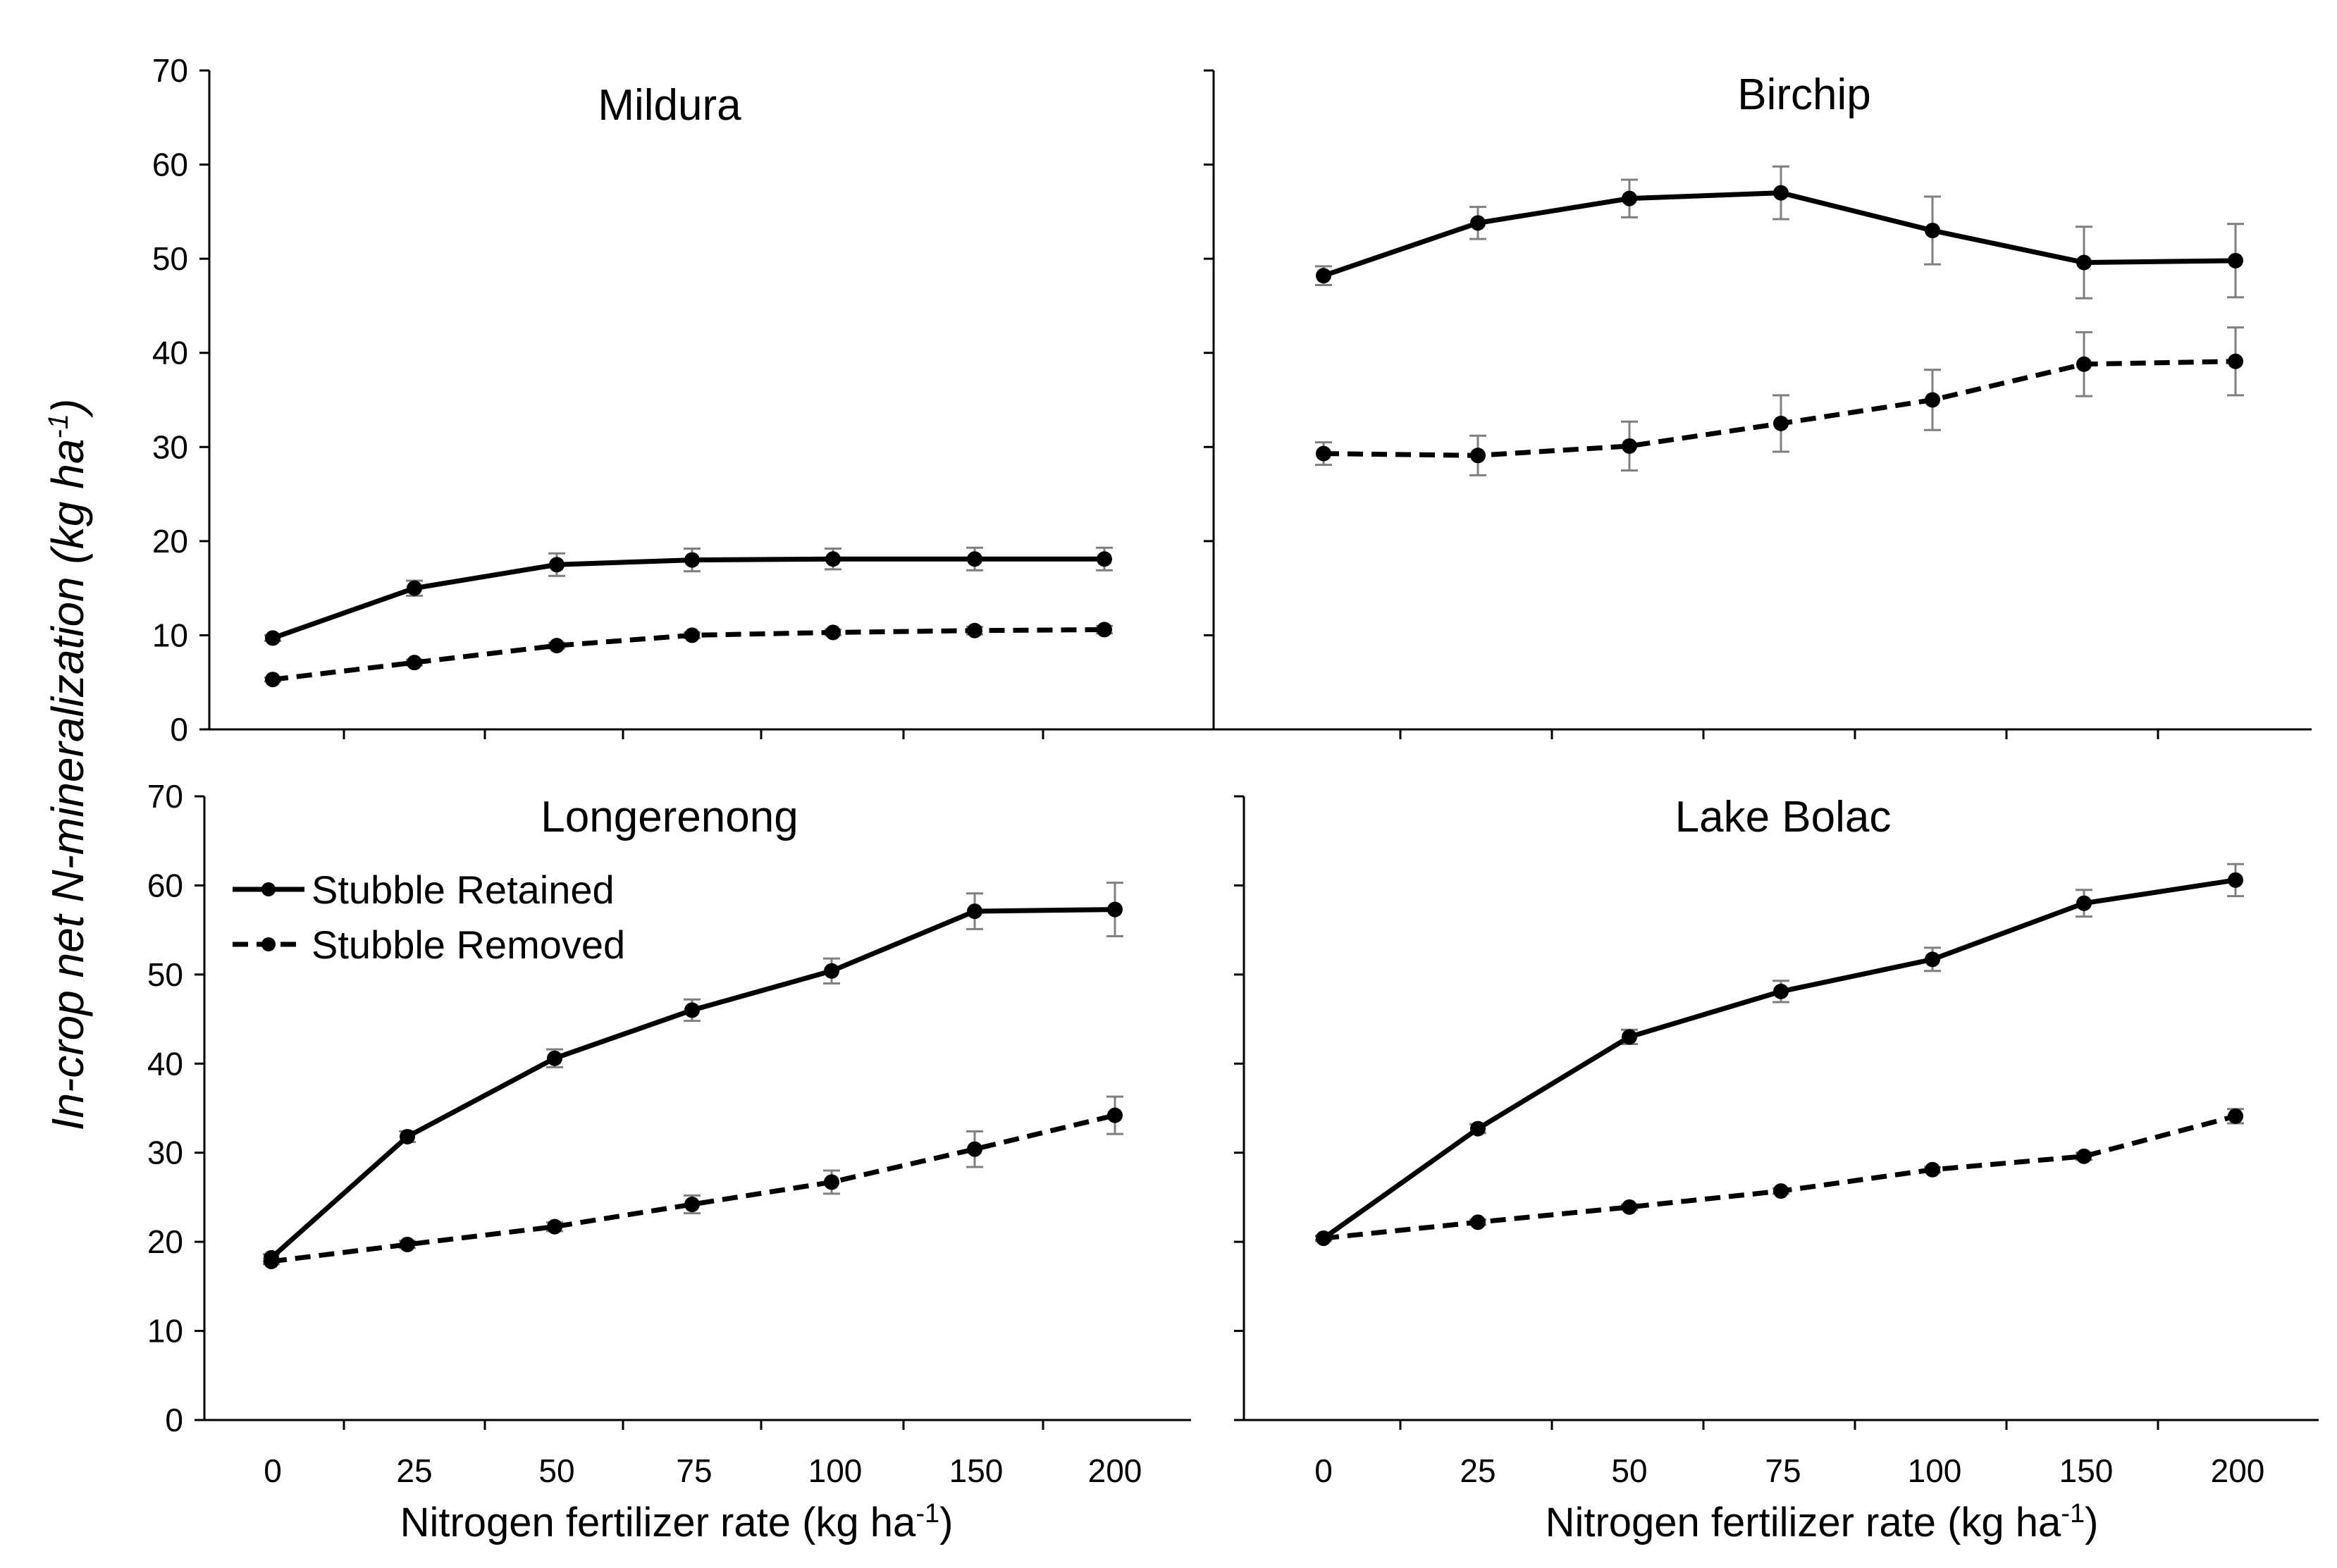  I want to click on longerenong-xtick-label: 75, so click(694, 1470).